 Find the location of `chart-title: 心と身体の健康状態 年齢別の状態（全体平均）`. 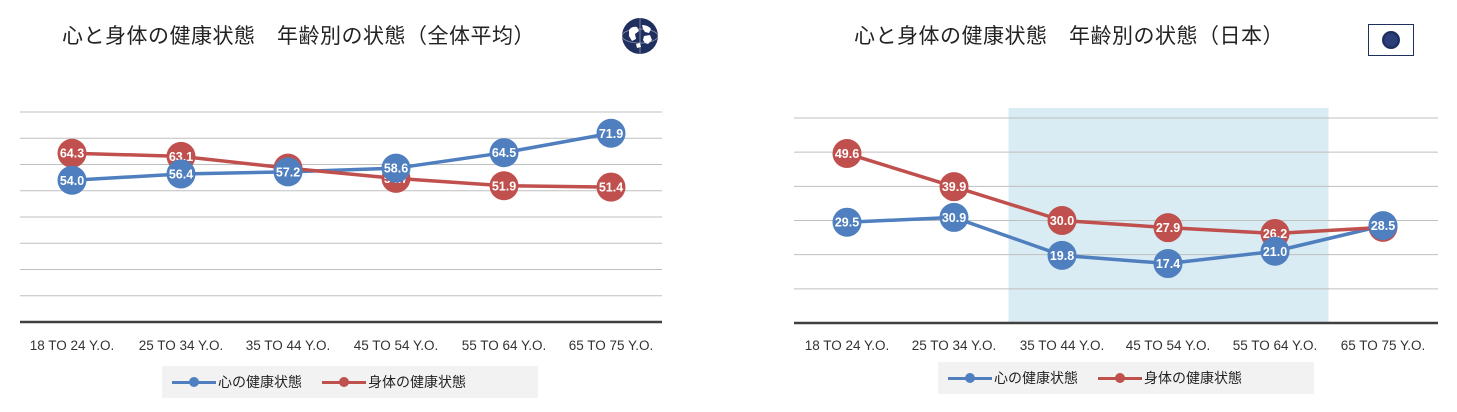

chart-title: 心と身体の健康状態 年齢別の状態（全体平均） is located at coordinates (298, 36).